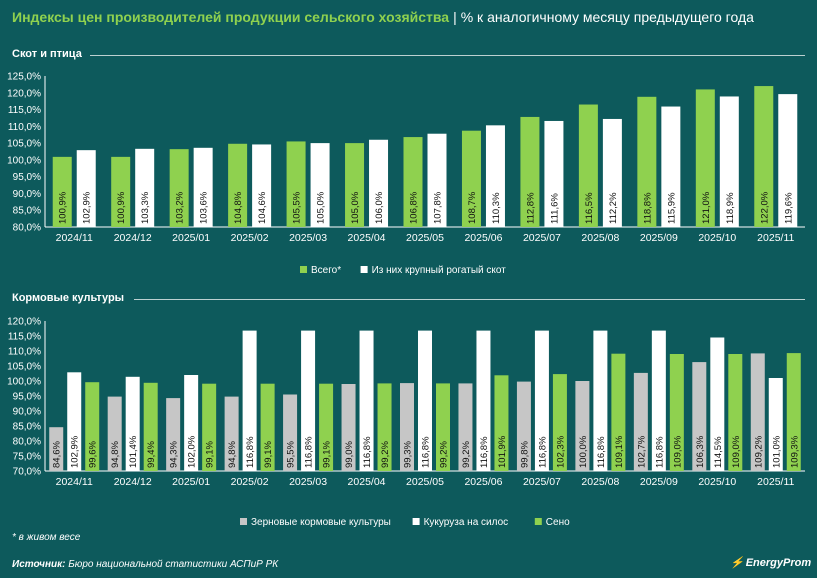  What do you see at coordinates (367, 238) in the screenshot?
I see `chart1-xtick-label: 2025/04` at bounding box center [367, 238].